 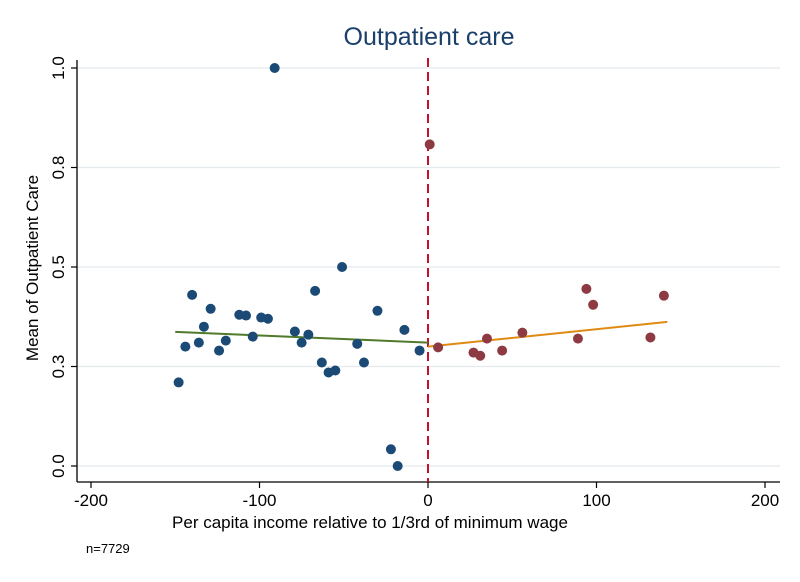 What do you see at coordinates (108, 548) in the screenshot?
I see `sample-size-note: n=7729` at bounding box center [108, 548].